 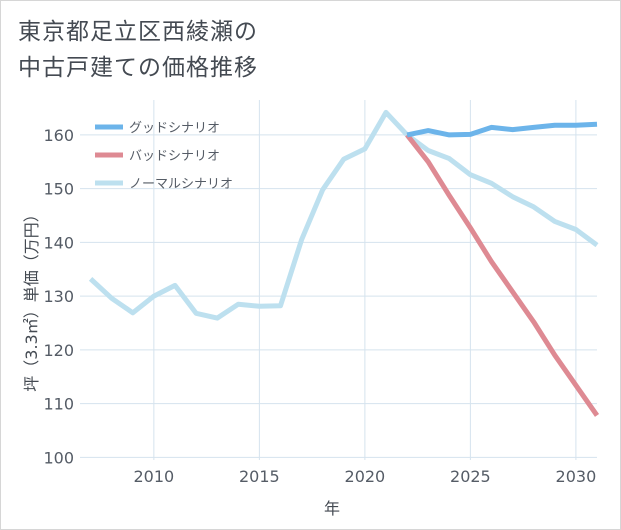 I want to click on y-tick-label: 100, so click(x=58, y=457).